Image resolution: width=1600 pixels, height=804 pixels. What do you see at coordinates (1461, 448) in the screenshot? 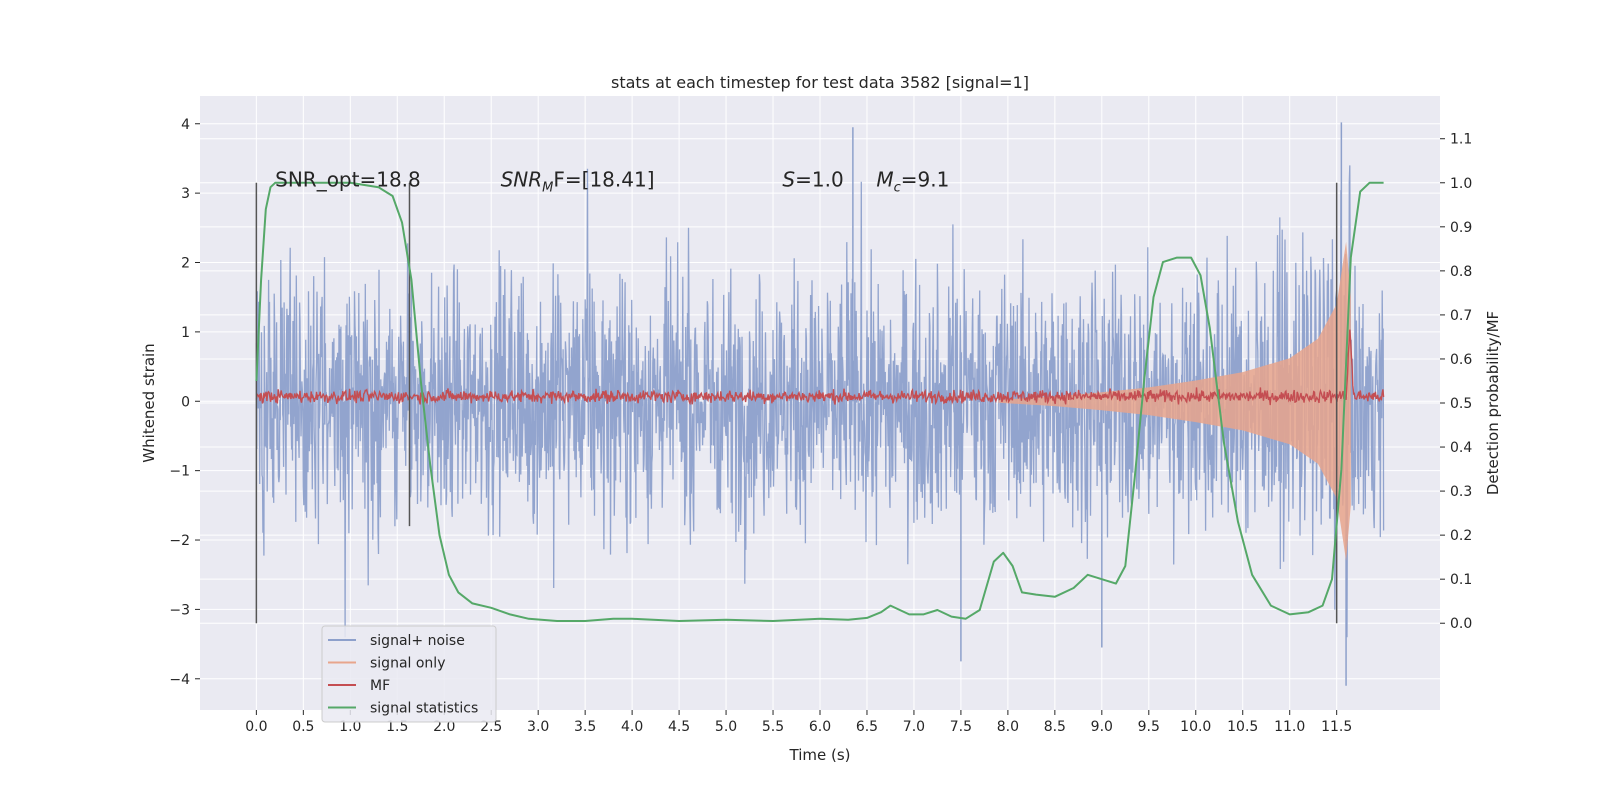
I see `y2-tick-label: 0.4` at bounding box center [1461, 448].